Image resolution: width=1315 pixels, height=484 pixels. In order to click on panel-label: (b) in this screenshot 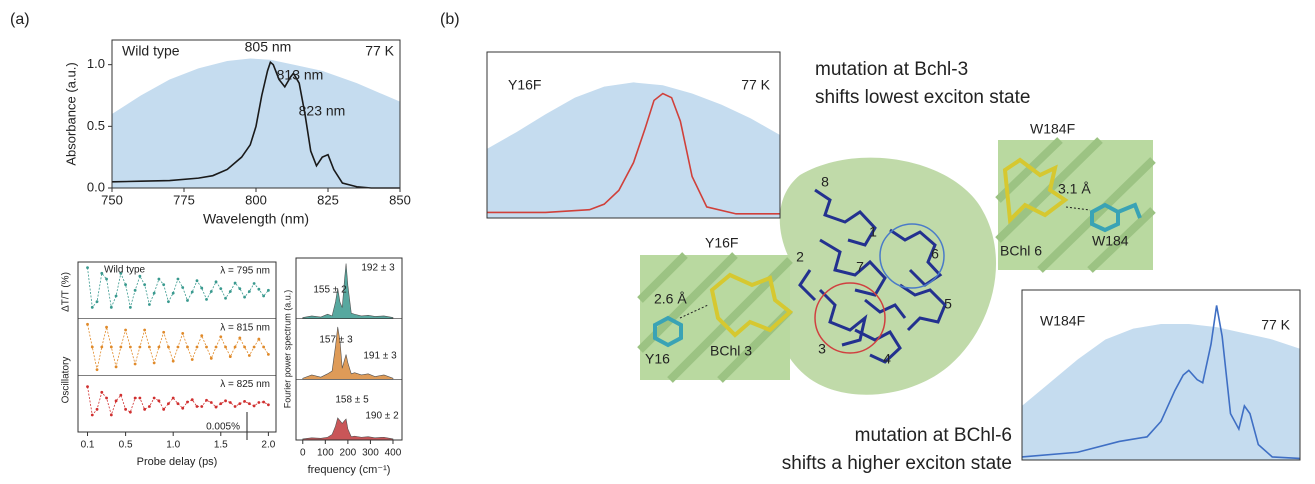, I will do `click(450, 19)`.